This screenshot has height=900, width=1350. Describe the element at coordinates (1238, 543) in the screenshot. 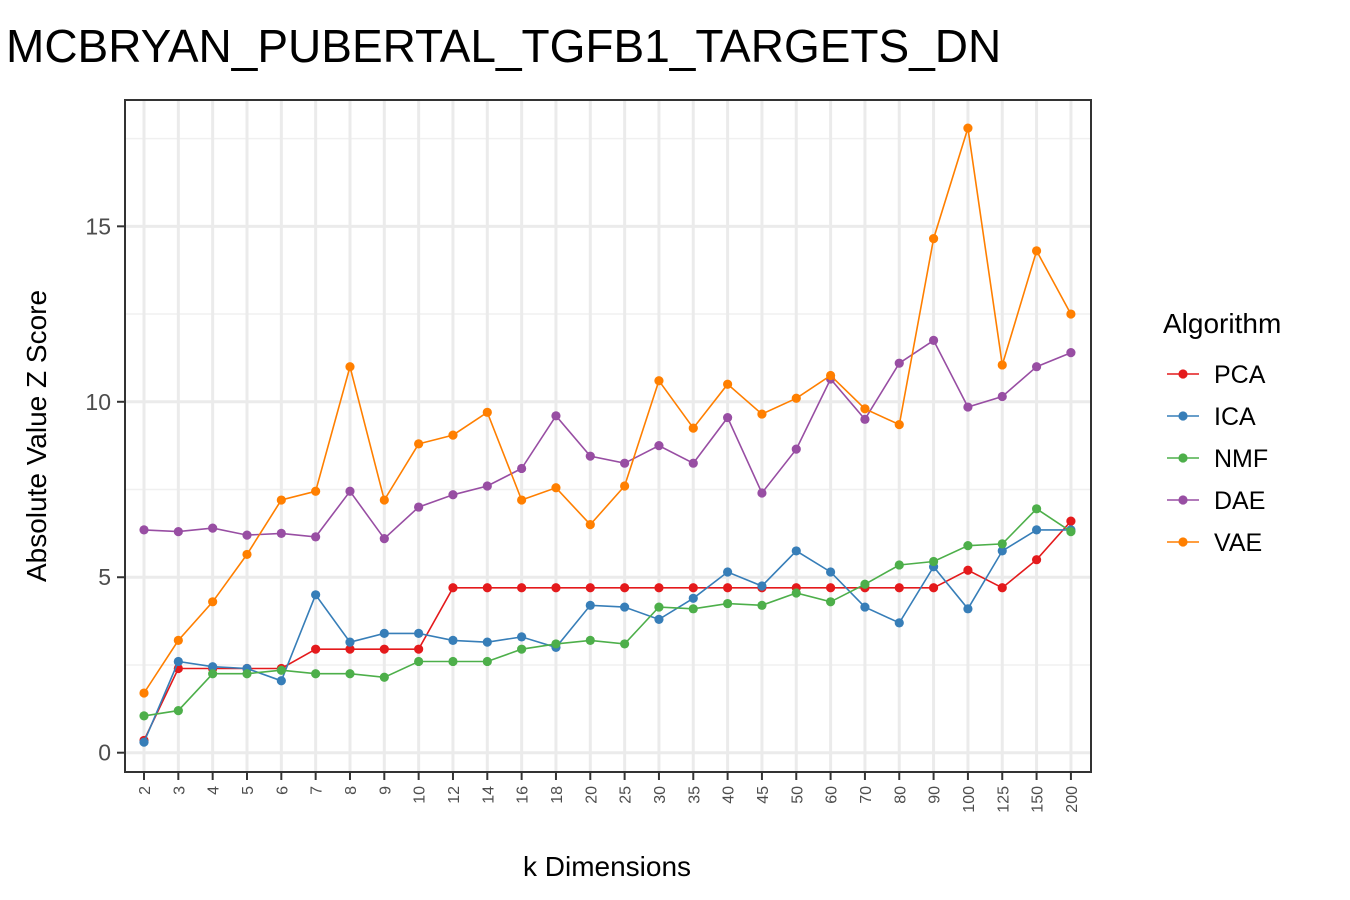

I see `legend-label: VAE` at that location.